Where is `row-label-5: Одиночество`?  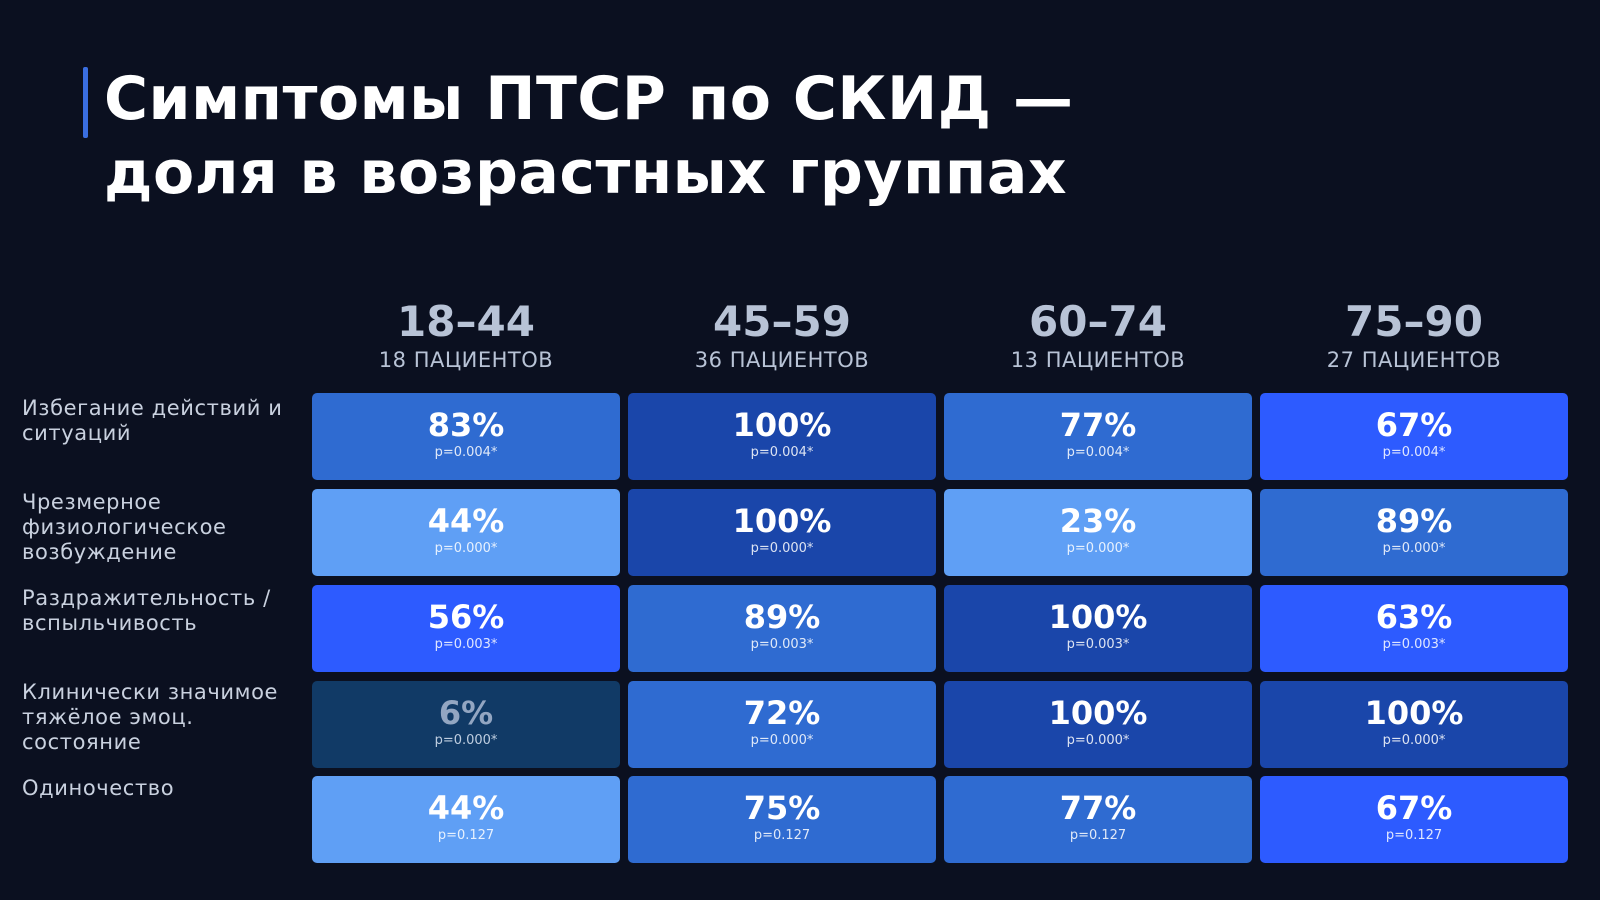 row-label-5: Одиночество is located at coordinates (98, 788).